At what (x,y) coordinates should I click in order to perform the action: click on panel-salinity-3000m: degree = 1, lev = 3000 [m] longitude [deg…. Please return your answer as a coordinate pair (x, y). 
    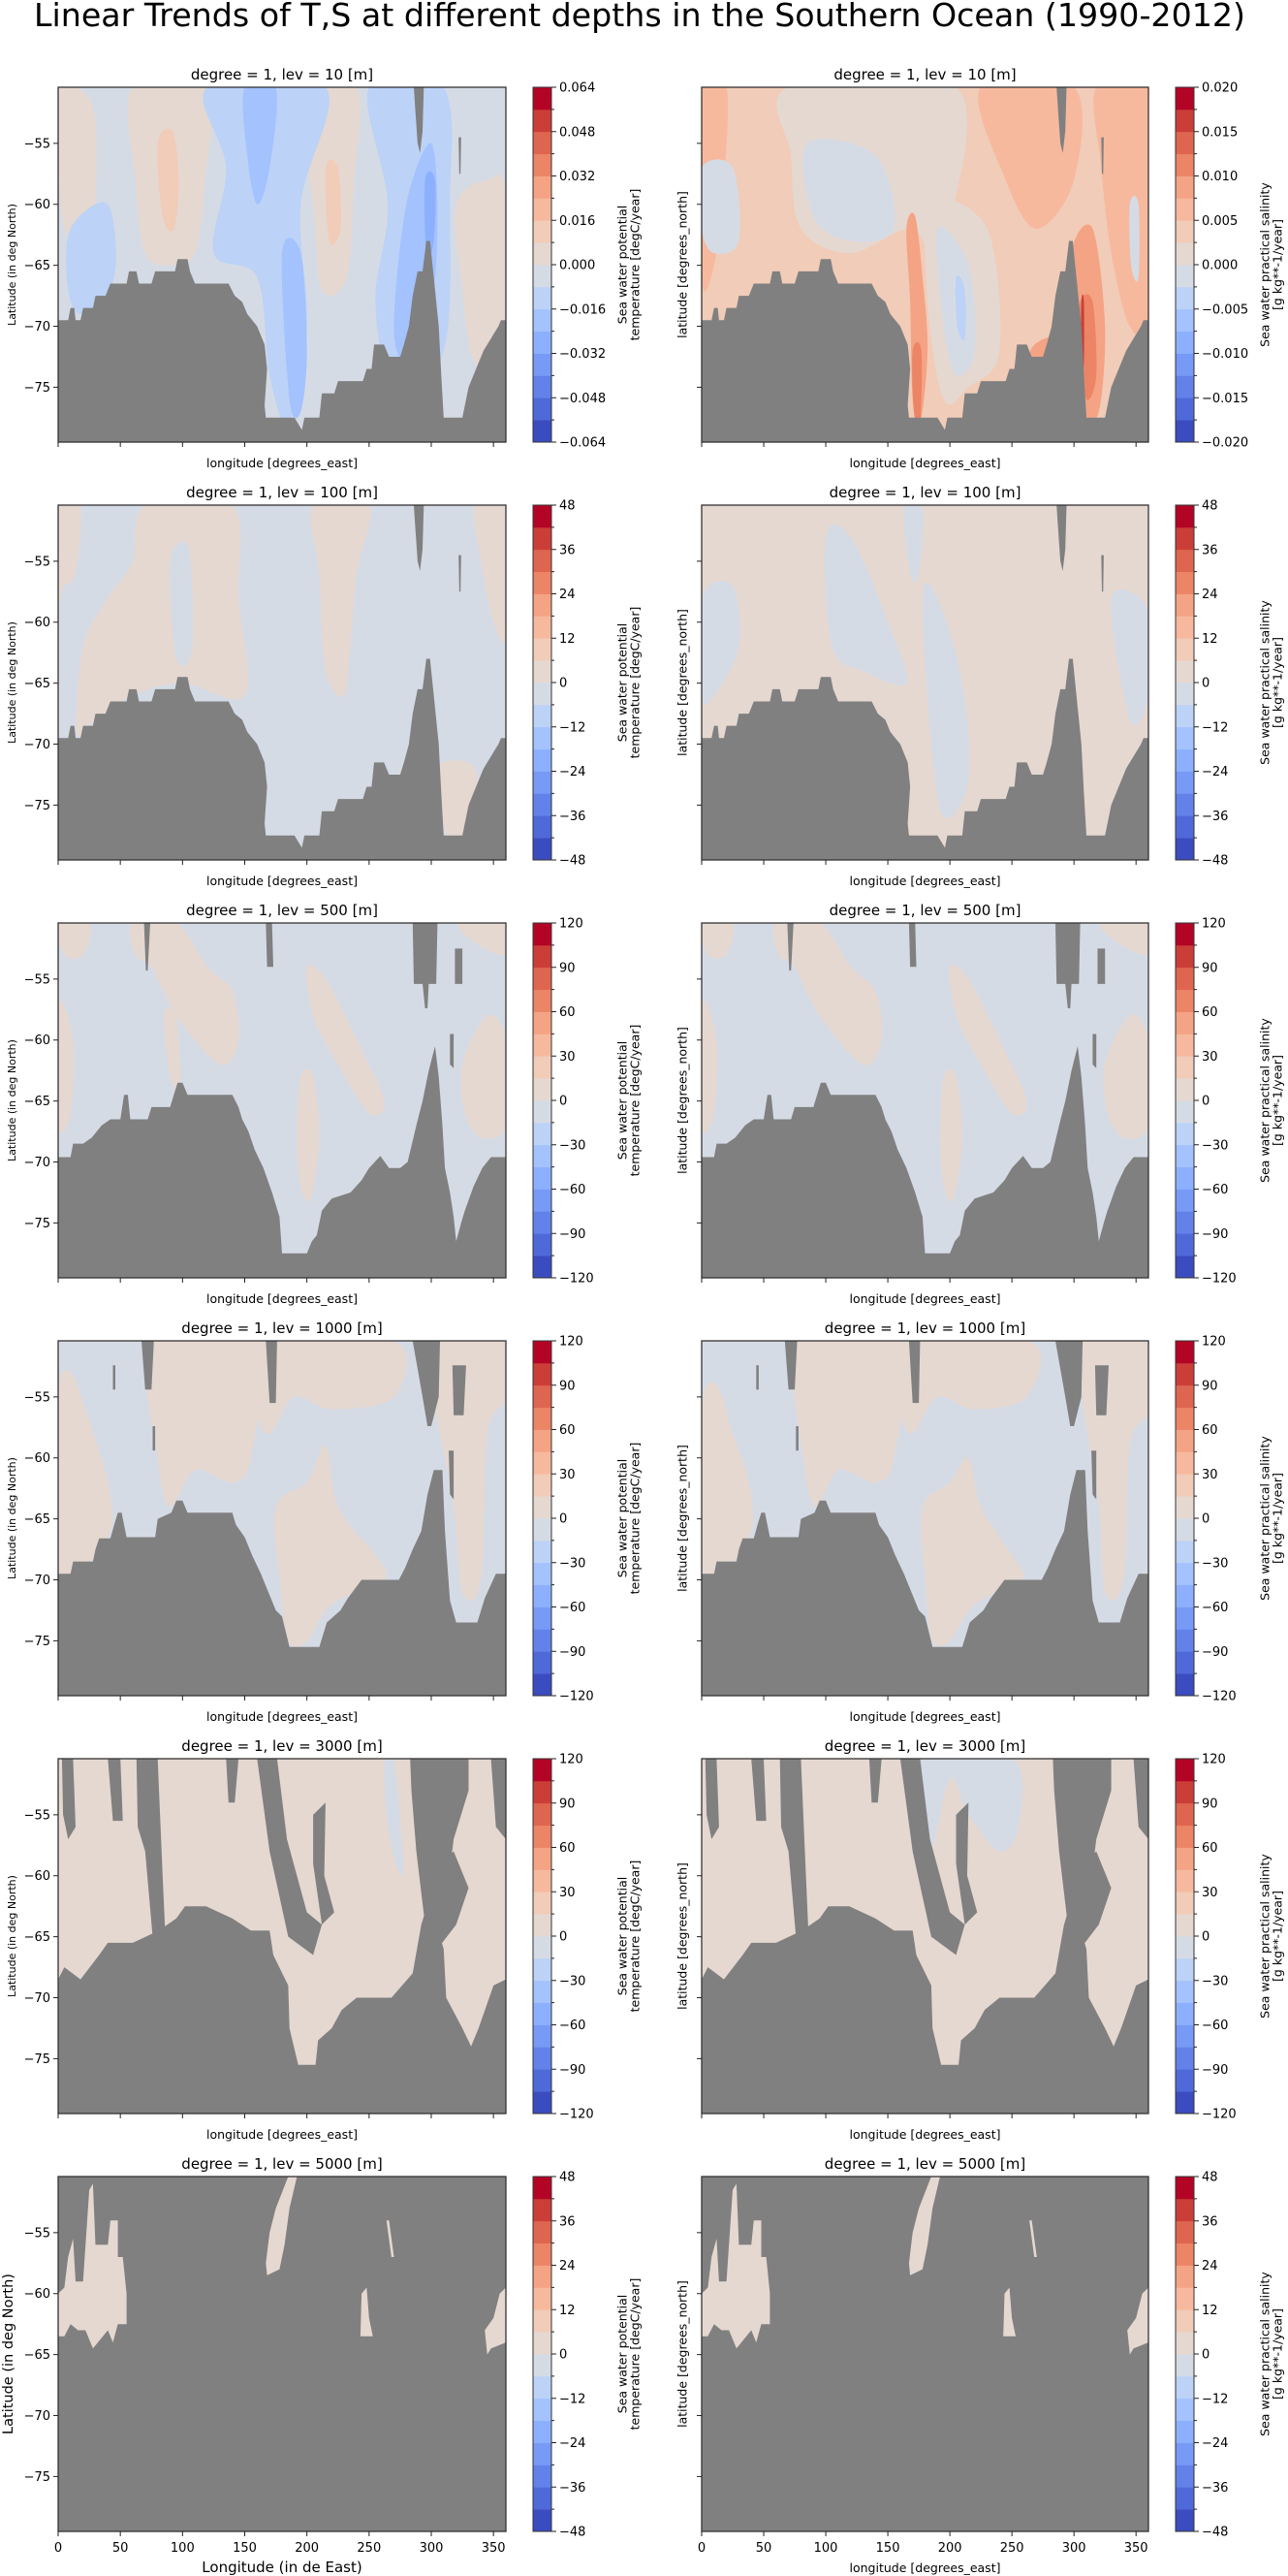
    Looking at the image, I should click on (980, 1939).